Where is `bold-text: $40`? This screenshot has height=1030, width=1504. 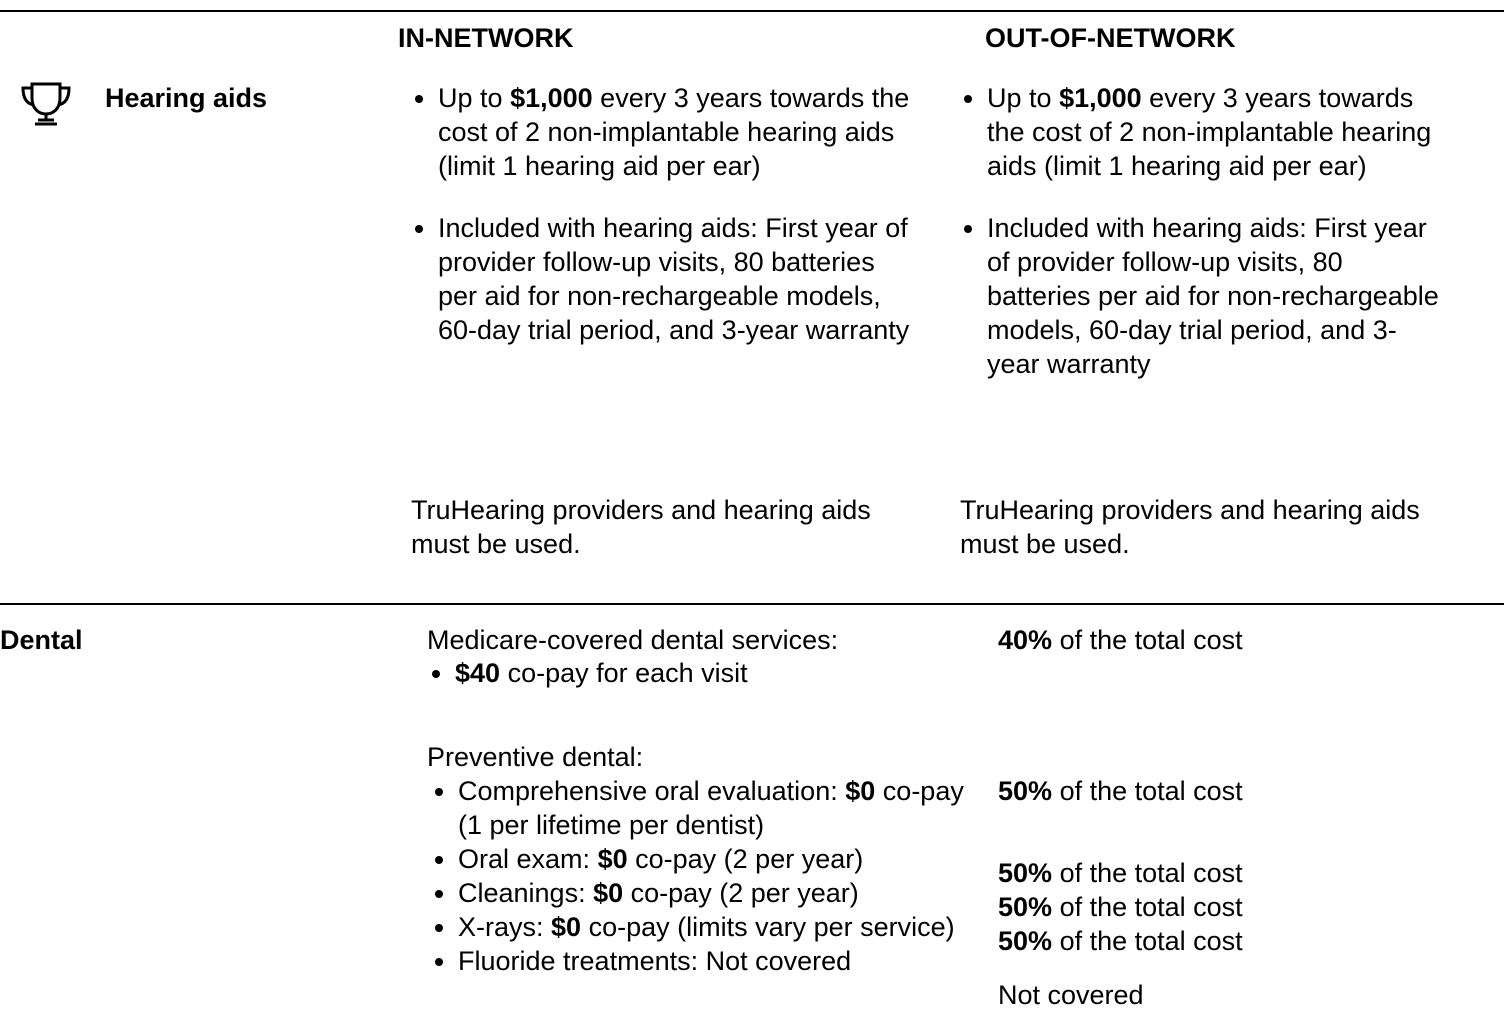 bold-text: $40 is located at coordinates (478, 673).